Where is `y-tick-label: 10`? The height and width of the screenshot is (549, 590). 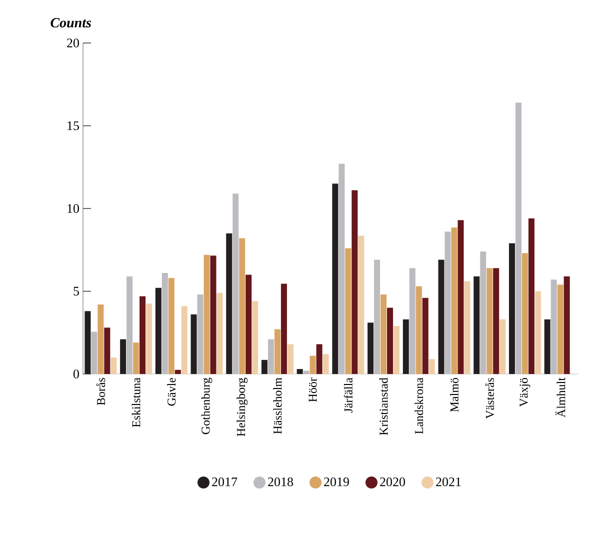
y-tick-label: 10 is located at coordinates (73, 208).